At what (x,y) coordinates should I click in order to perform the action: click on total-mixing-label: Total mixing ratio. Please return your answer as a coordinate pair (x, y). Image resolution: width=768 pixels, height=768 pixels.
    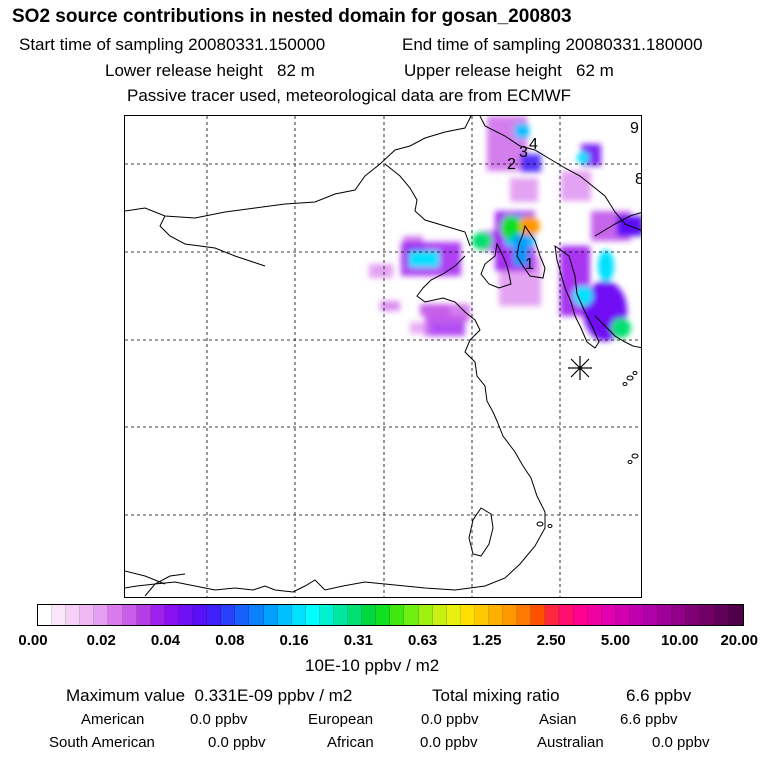
    Looking at the image, I should click on (496, 695).